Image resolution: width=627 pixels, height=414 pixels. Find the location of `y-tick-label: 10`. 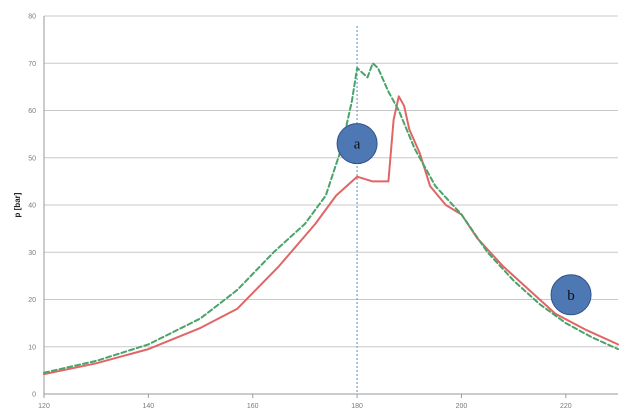

y-tick-label: 10 is located at coordinates (32, 347).